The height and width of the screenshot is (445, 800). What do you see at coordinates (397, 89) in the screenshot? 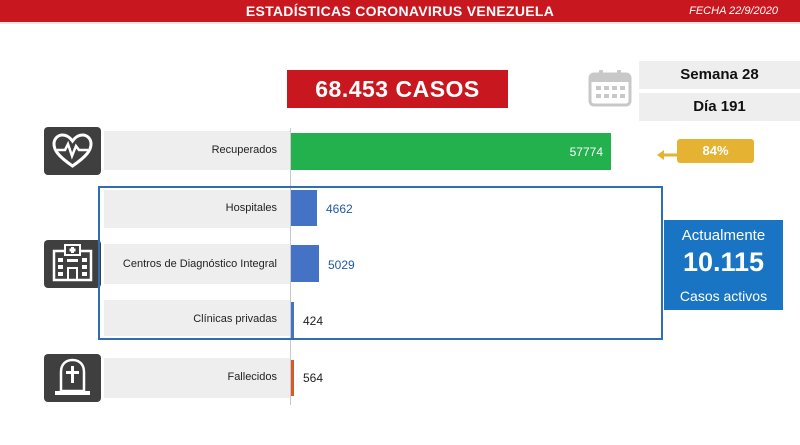
I see `total-cases-badge: 68.453 CASOS` at bounding box center [397, 89].